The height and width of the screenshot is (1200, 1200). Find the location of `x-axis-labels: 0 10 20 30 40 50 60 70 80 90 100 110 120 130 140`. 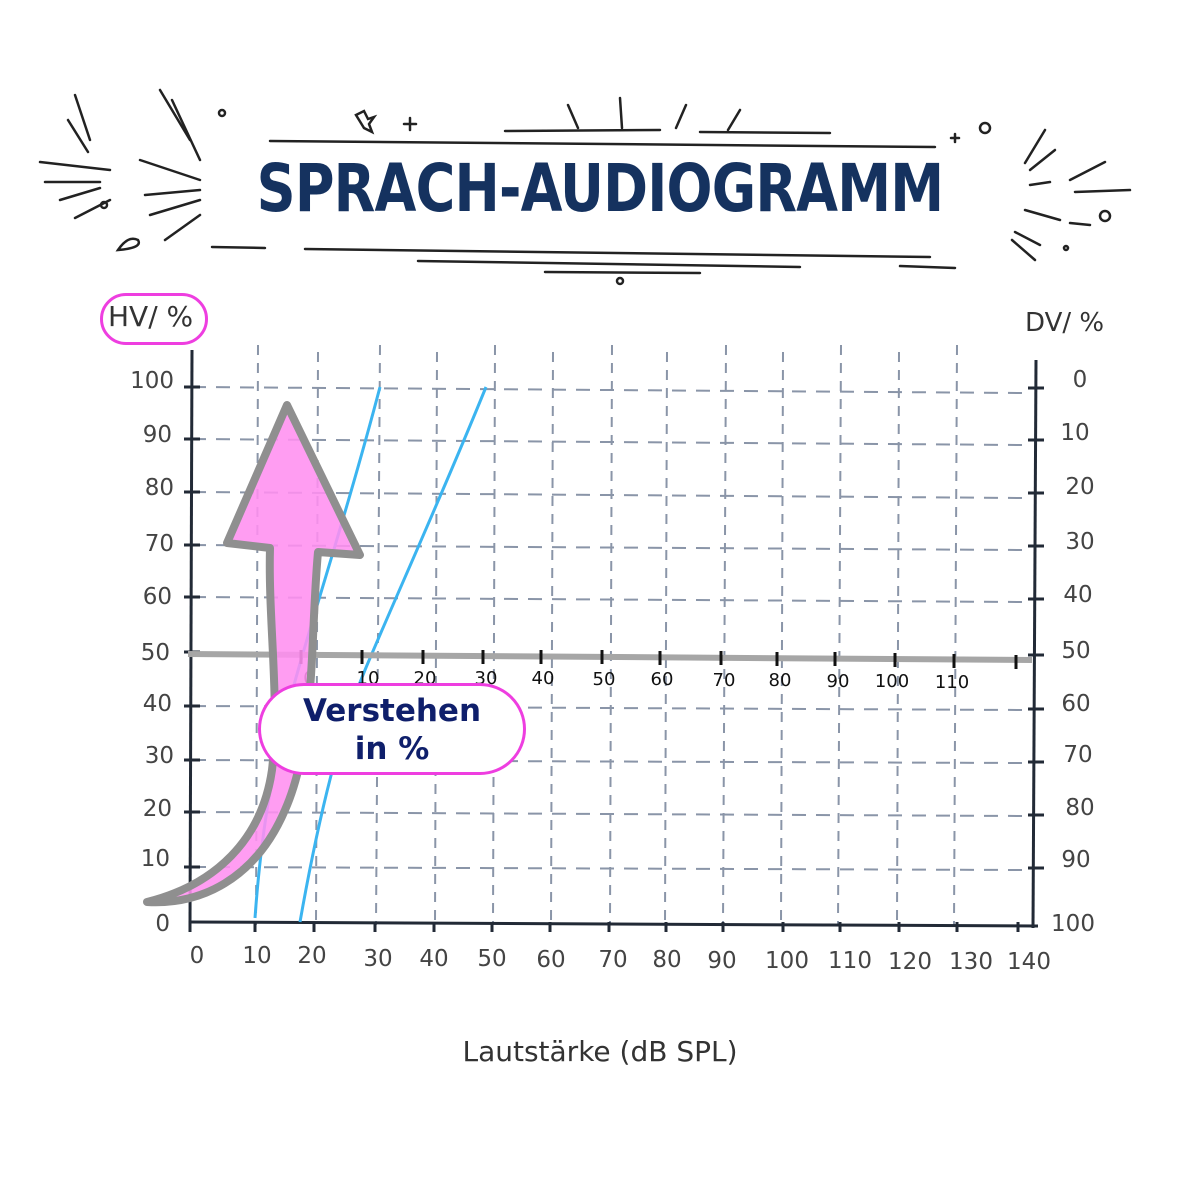

x-axis-labels: 0 10 20 30 40 50 60 70 80 90 100 110 120 130 140 is located at coordinates (620, 959).